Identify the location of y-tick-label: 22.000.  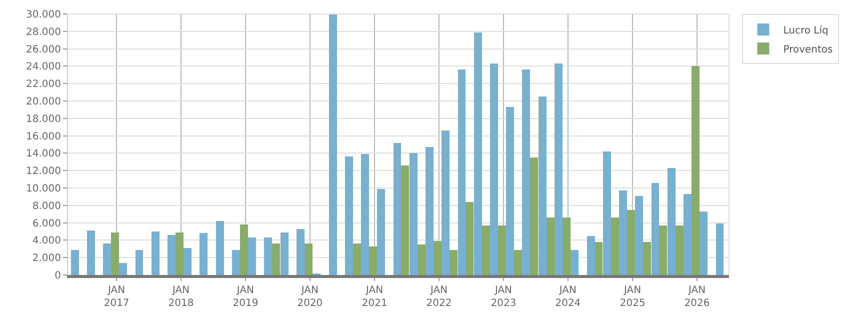
(43, 84).